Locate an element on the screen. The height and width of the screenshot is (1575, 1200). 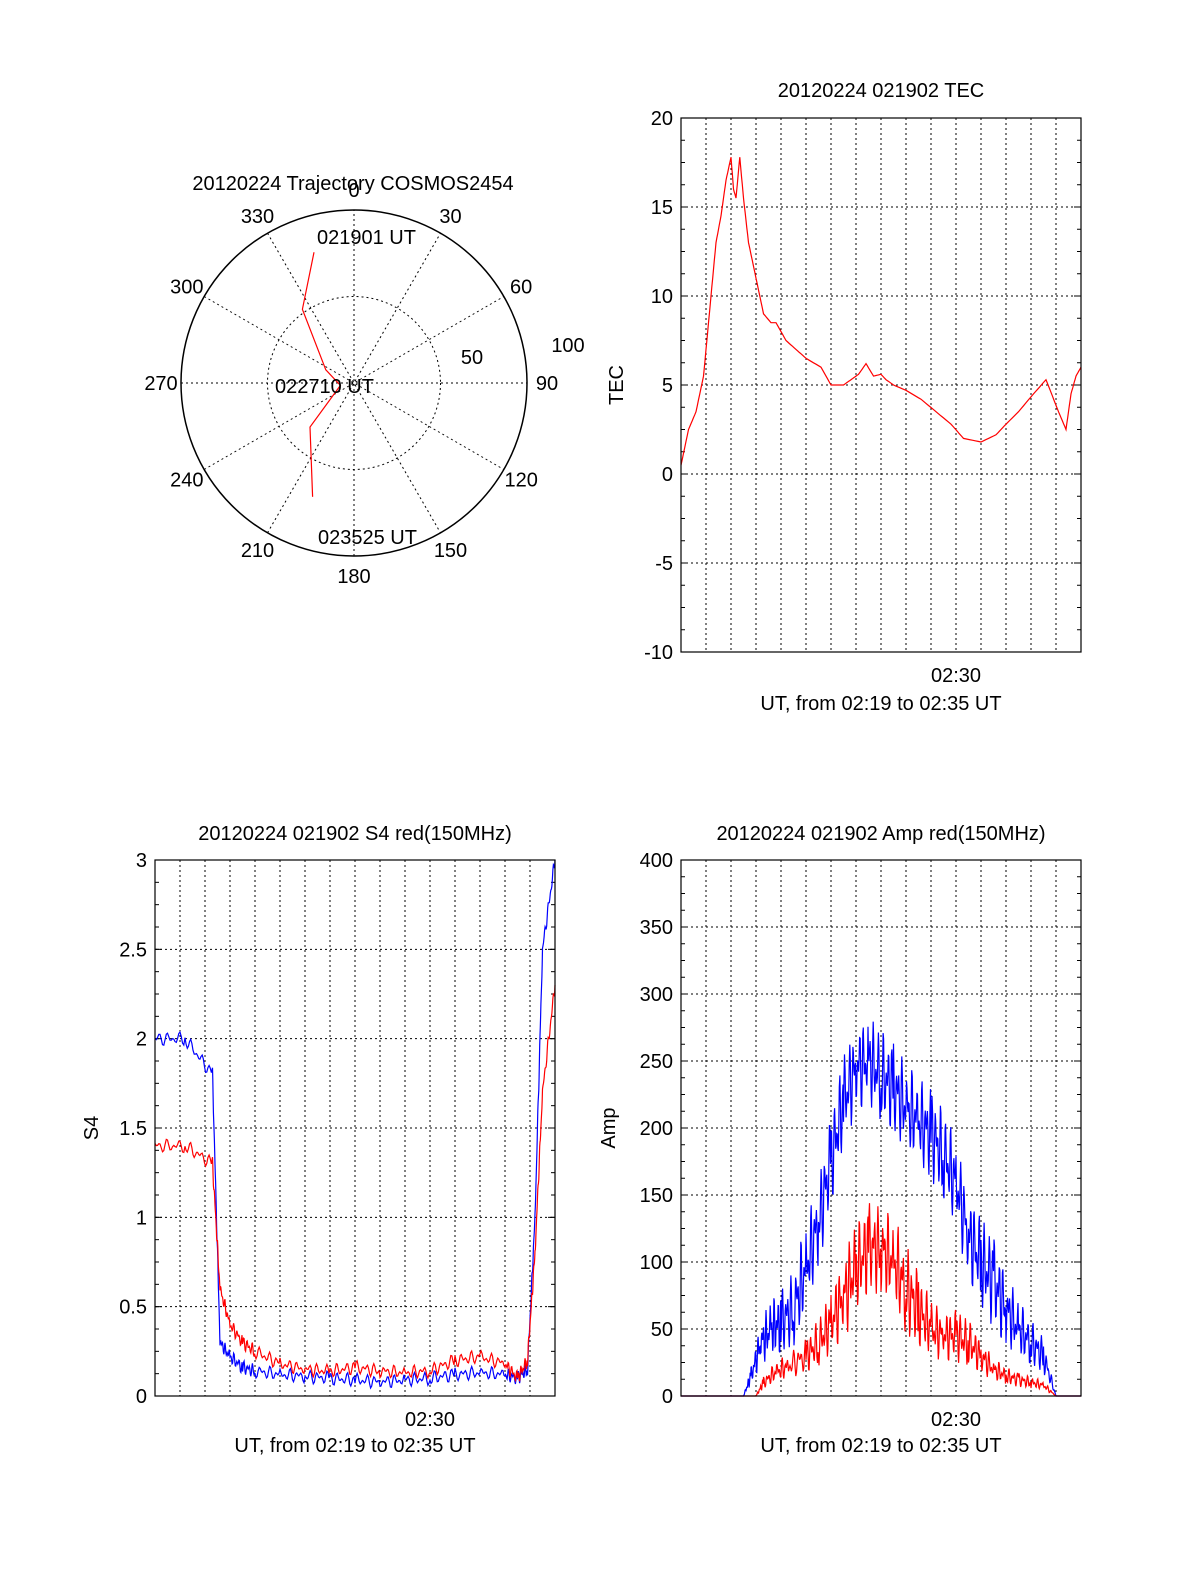
tec-ytick-label: 20 is located at coordinates (662, 119).